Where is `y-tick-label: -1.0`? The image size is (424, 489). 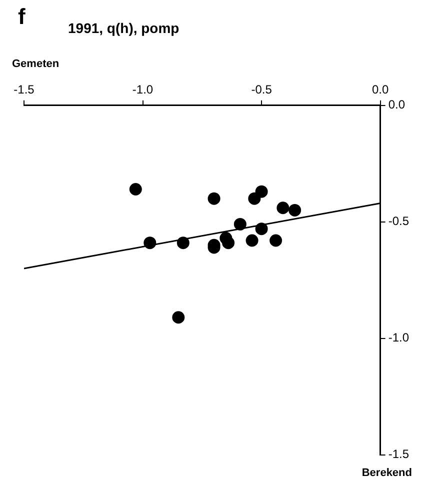
y-tick-label: -1.0 is located at coordinates (399, 337).